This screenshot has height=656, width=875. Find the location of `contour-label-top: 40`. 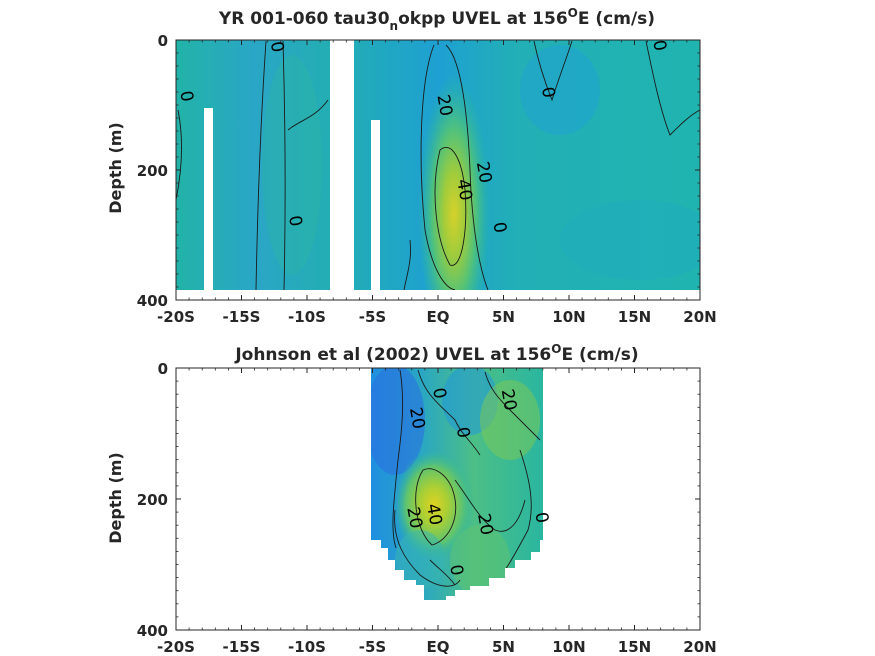

contour-label-top: 40 is located at coordinates (463, 190).